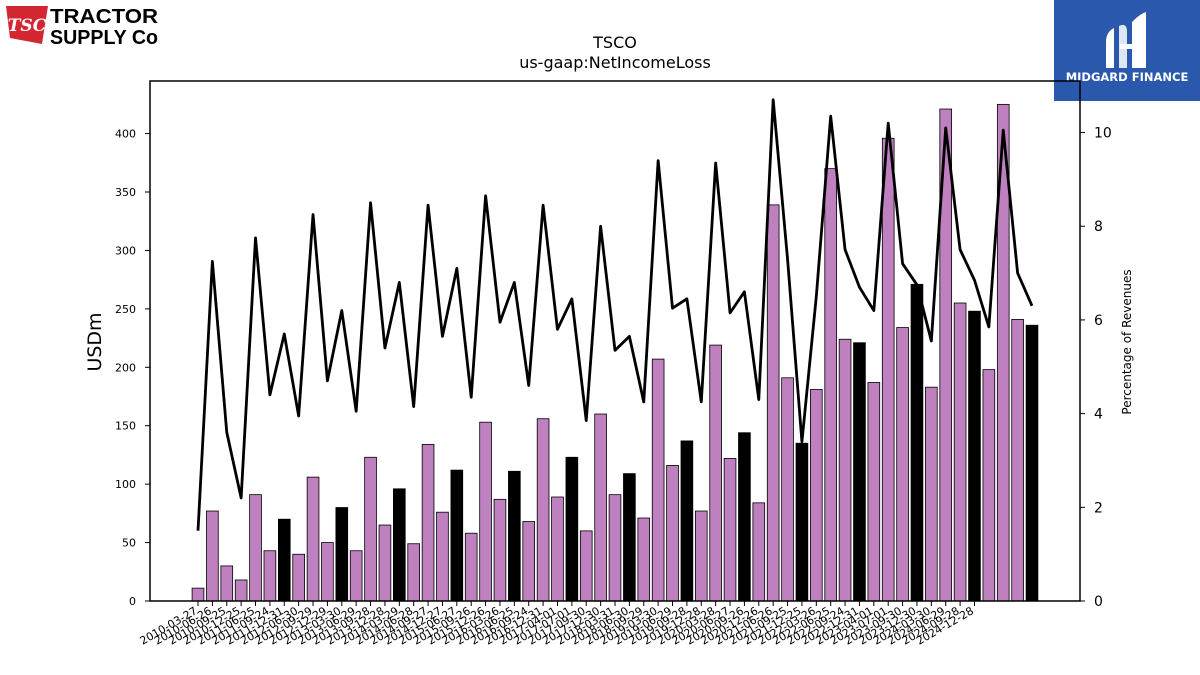 This screenshot has width=1200, height=675. I want to click on y2-tick-label: 0, so click(1098, 602).